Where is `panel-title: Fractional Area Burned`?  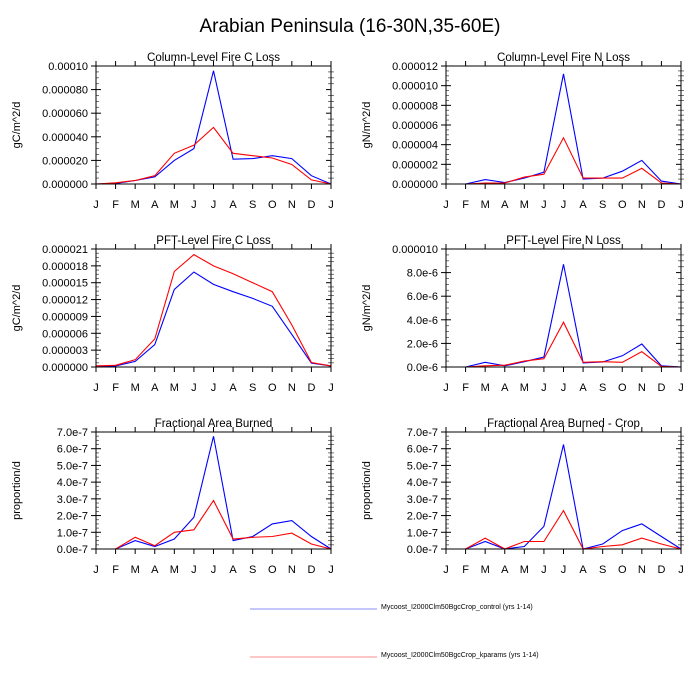 panel-title: Fractional Area Burned is located at coordinates (214, 424).